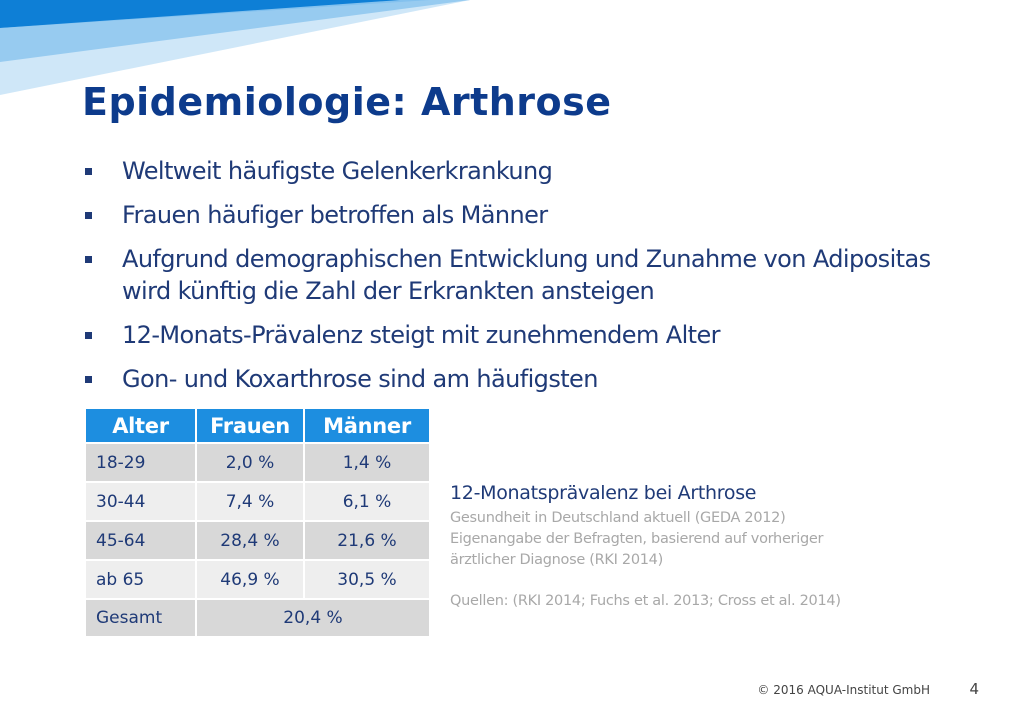 The image size is (1024, 717). I want to click on women-cell: 2,0 %, so click(250, 462).